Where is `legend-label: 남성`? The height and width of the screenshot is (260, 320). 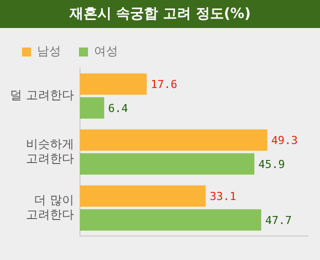 legend-label: 남성 is located at coordinates (49, 51).